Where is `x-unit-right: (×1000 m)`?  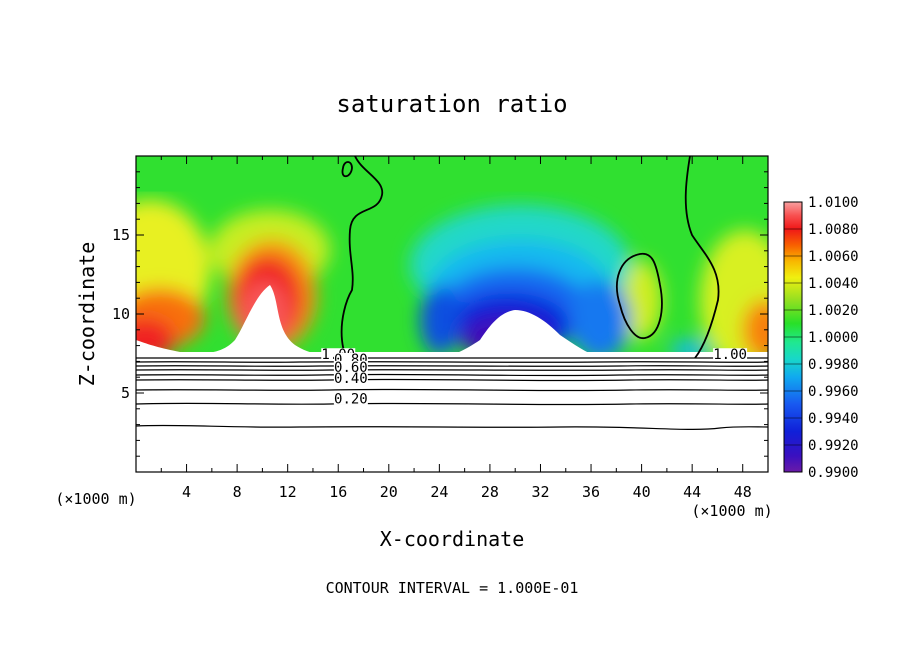
x-unit-right: (×1000 m) is located at coordinates (731, 511).